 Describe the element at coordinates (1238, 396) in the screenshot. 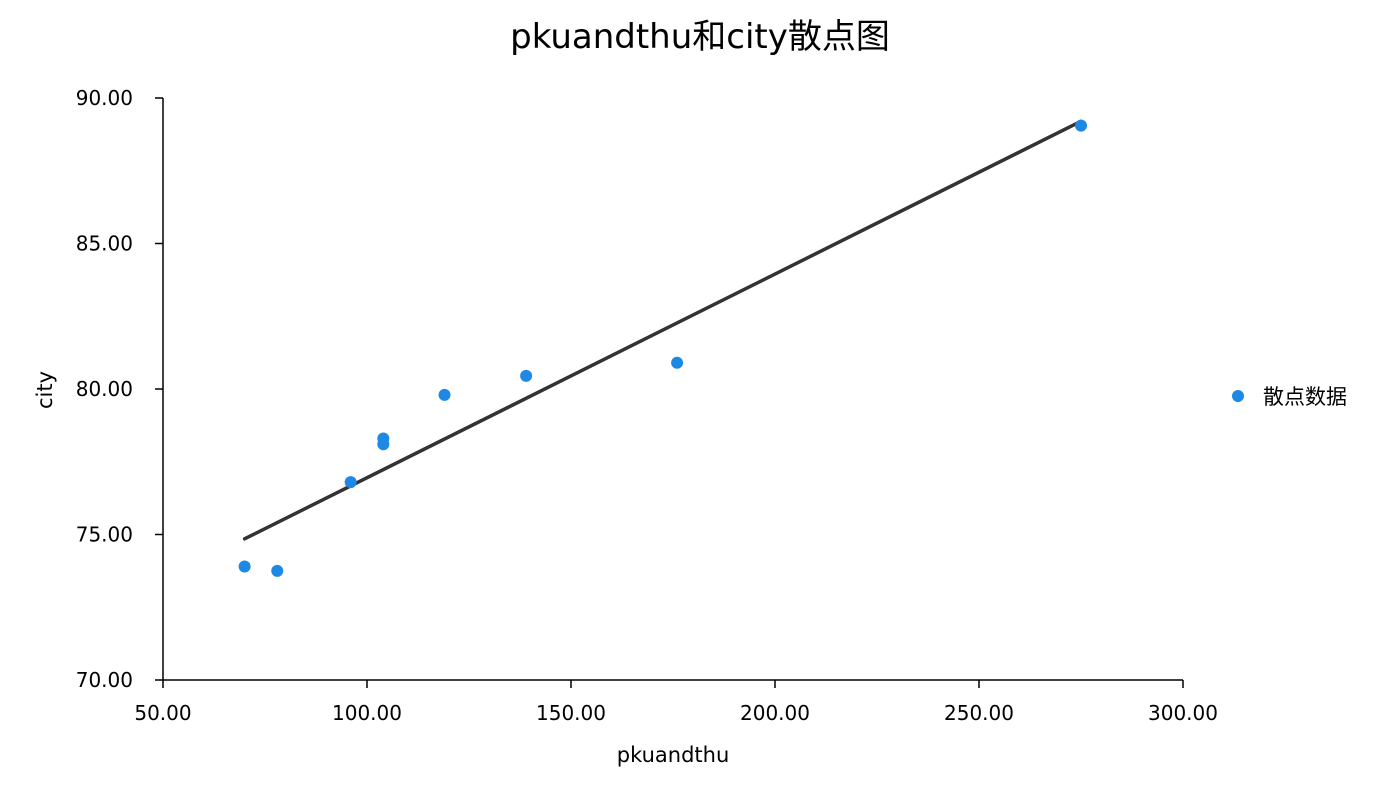

I see `legend-marker` at that location.